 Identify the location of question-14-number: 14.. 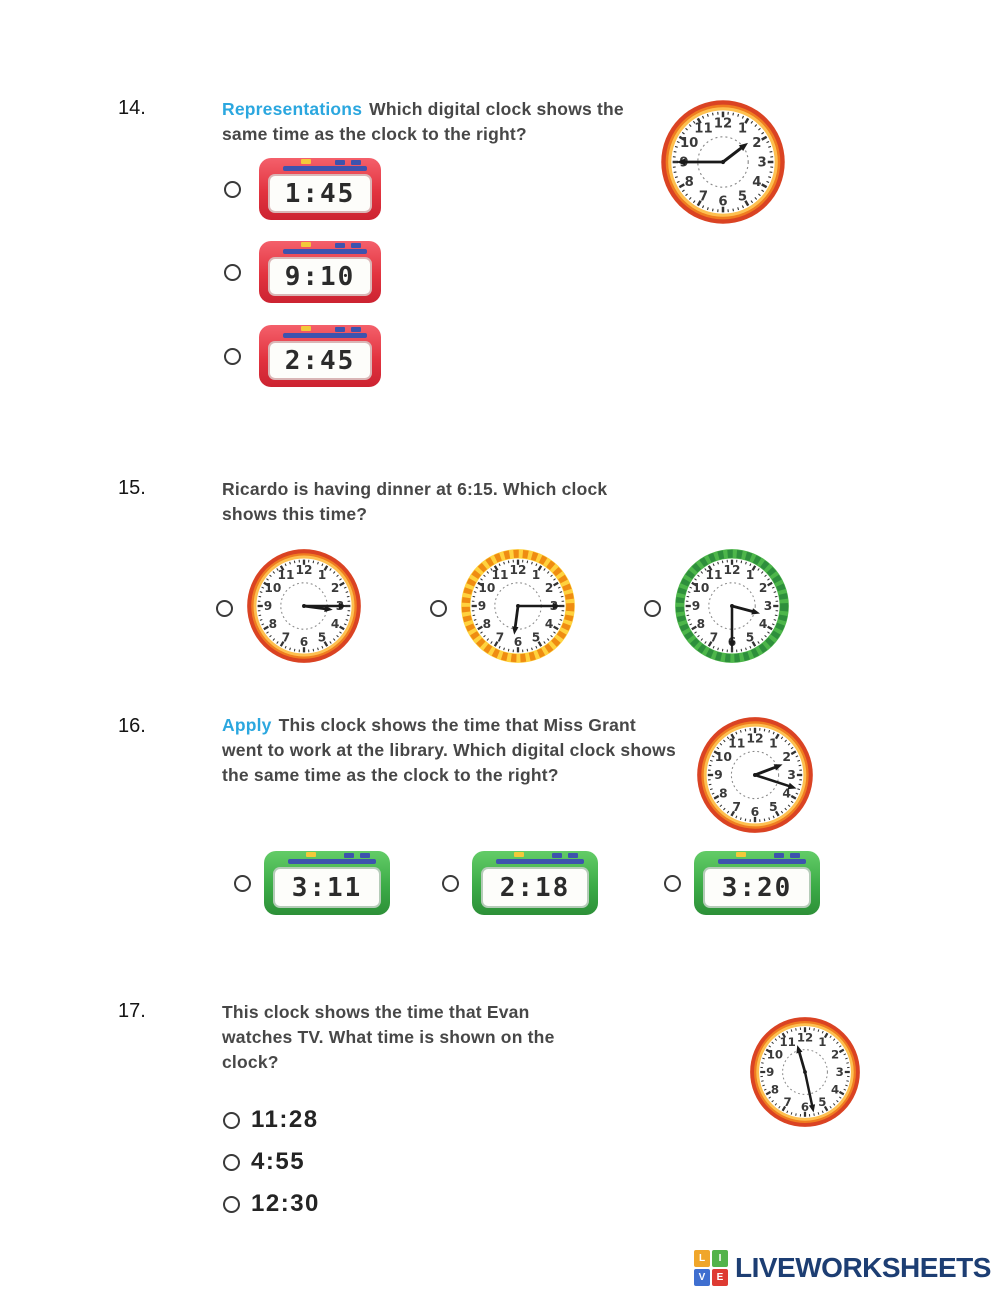
(132, 108).